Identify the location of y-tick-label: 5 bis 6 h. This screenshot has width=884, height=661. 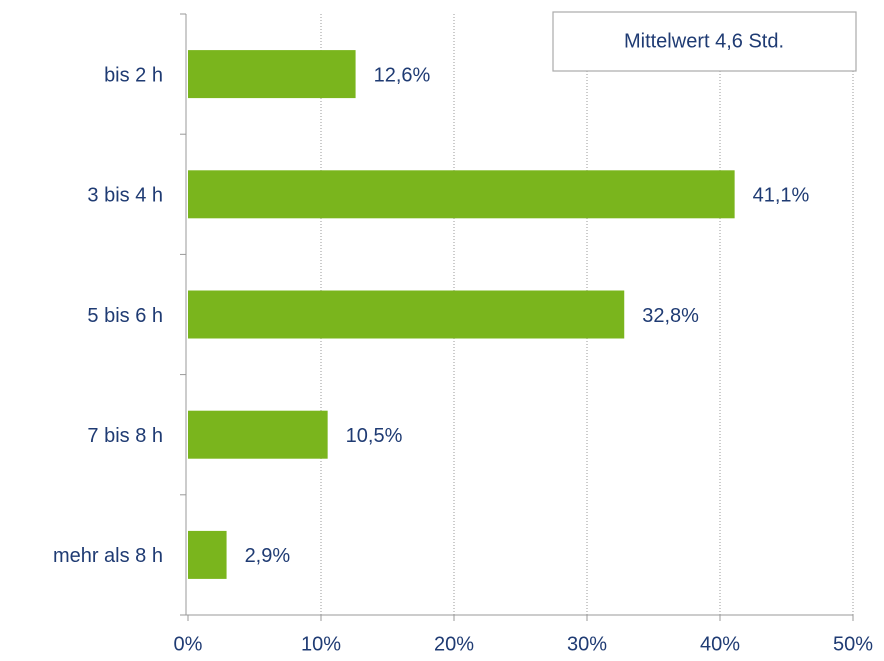
(125, 316).